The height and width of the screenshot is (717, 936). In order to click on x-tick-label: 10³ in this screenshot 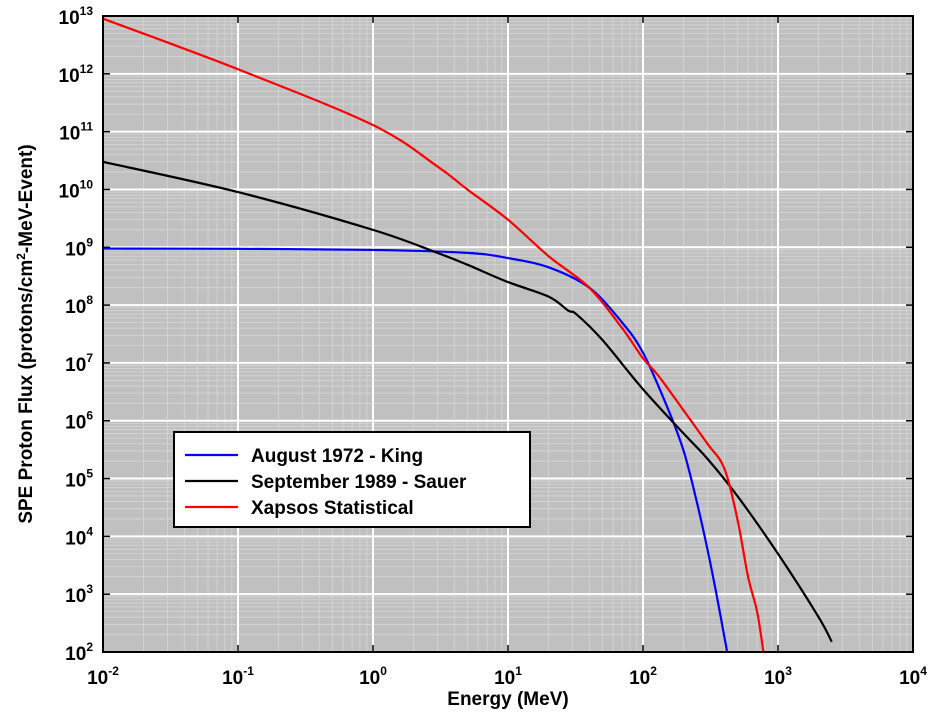, I will do `click(778, 676)`.